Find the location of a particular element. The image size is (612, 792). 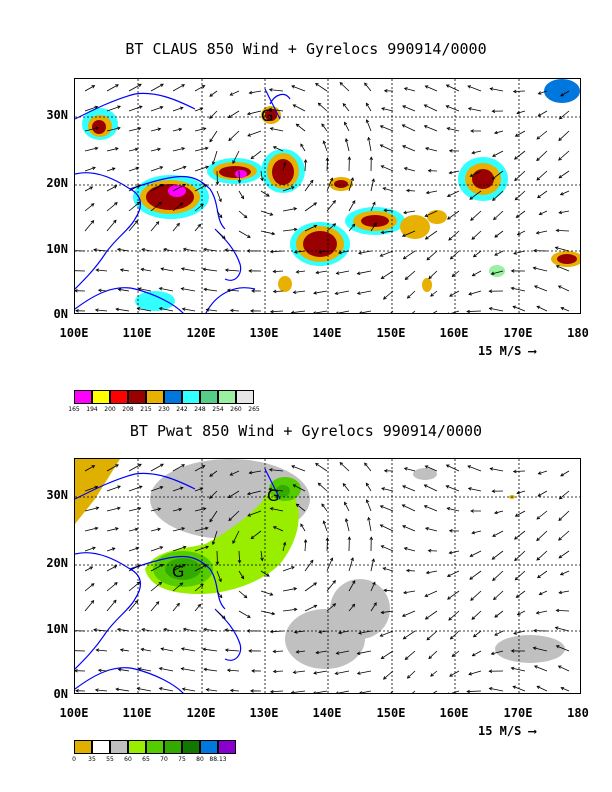

colorbar-tick-label: 194 is located at coordinates (92, 409).